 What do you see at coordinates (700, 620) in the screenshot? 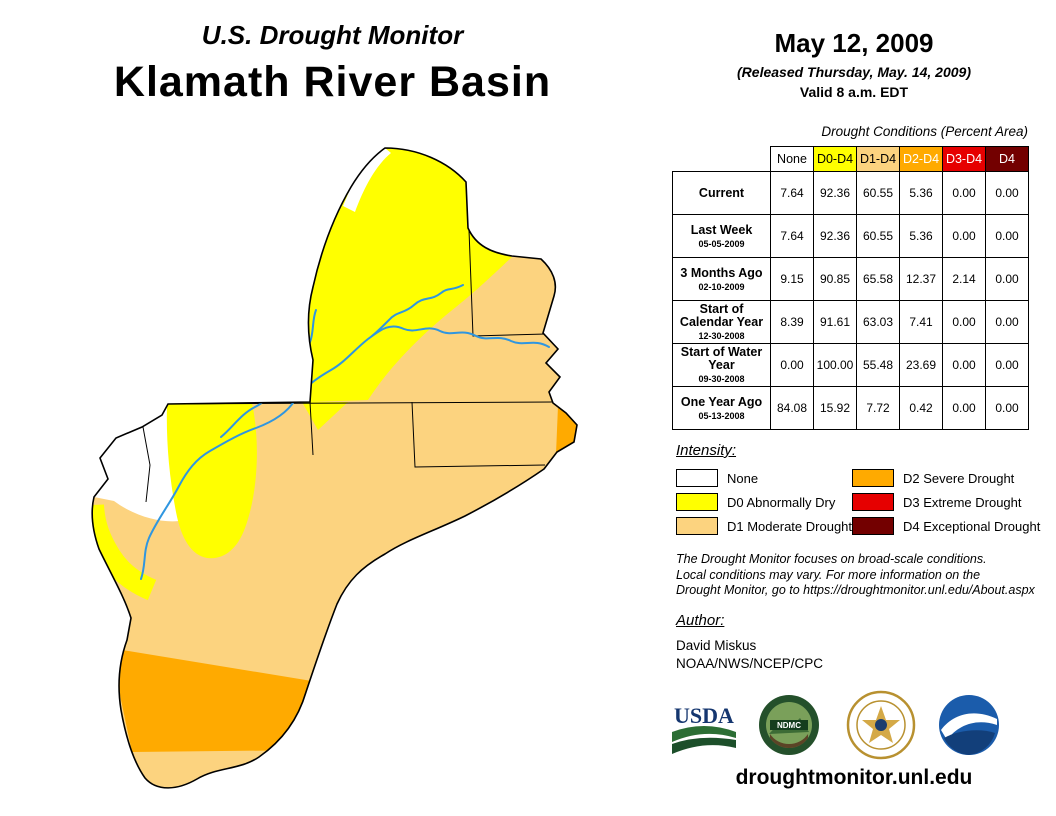
I see `author-heading: Author:` at bounding box center [700, 620].